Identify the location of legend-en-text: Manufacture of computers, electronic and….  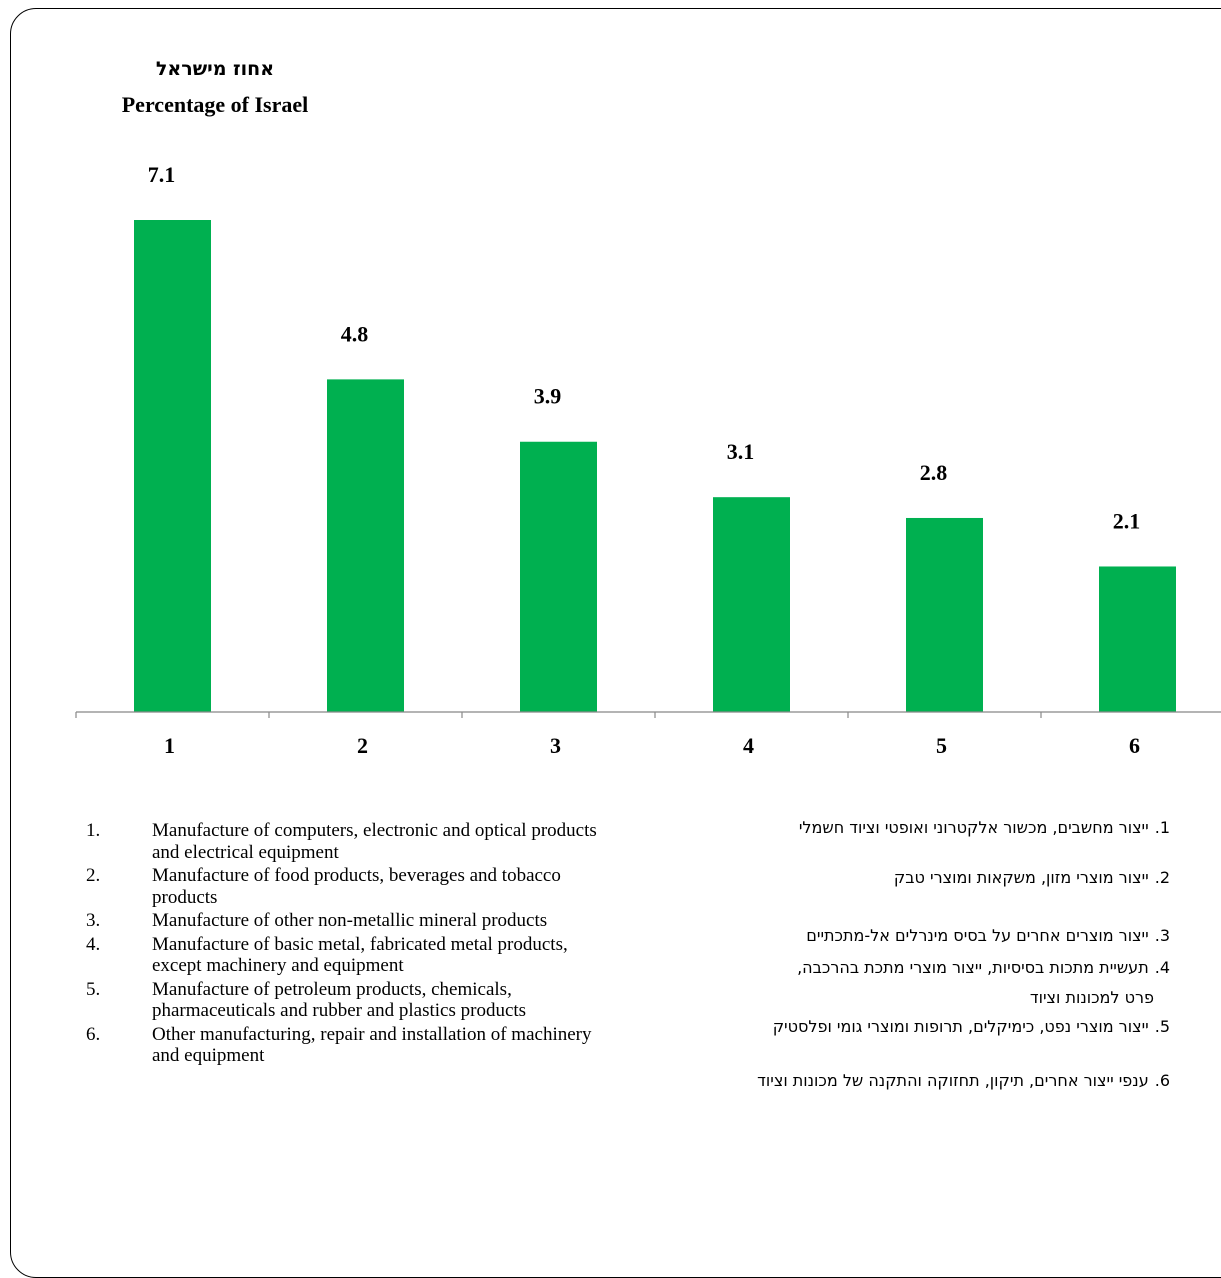
(374, 841).